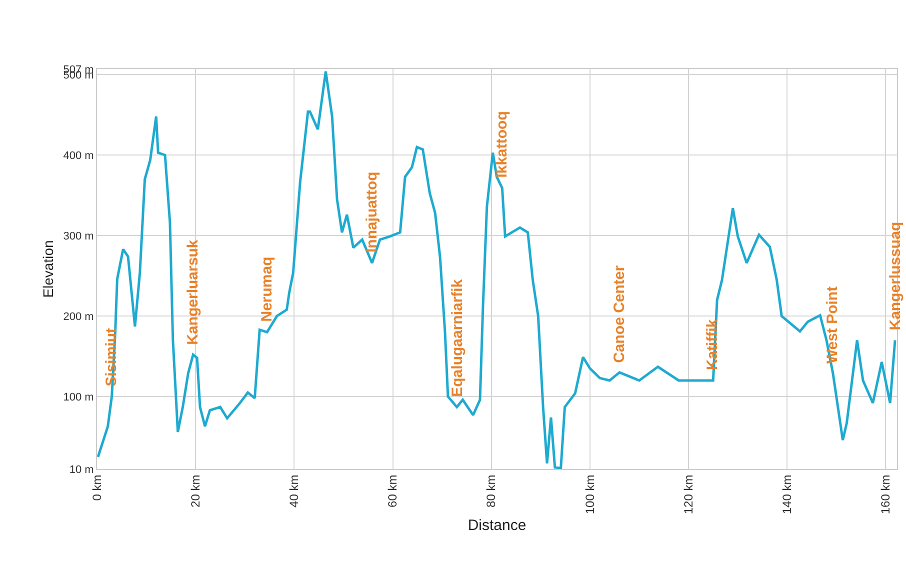  I want to click on annotation: West Point, so click(833, 325).